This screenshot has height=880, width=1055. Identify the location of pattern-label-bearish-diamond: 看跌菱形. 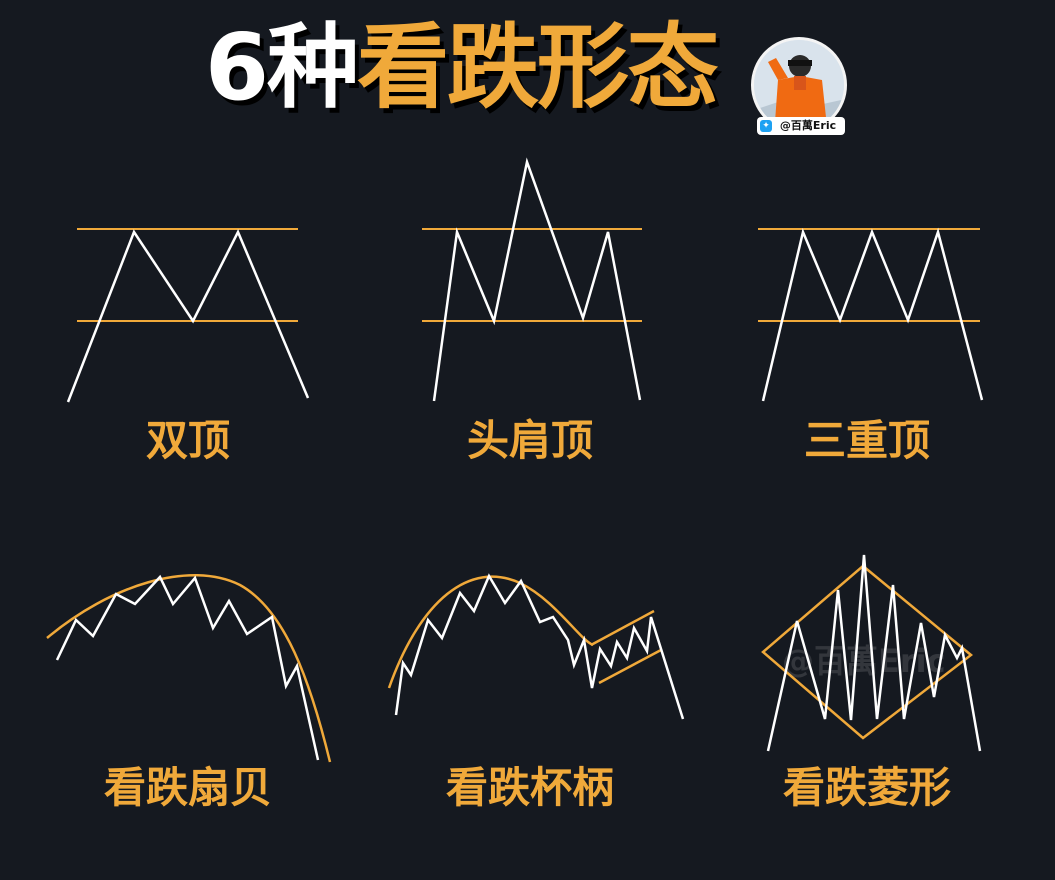
(866, 787).